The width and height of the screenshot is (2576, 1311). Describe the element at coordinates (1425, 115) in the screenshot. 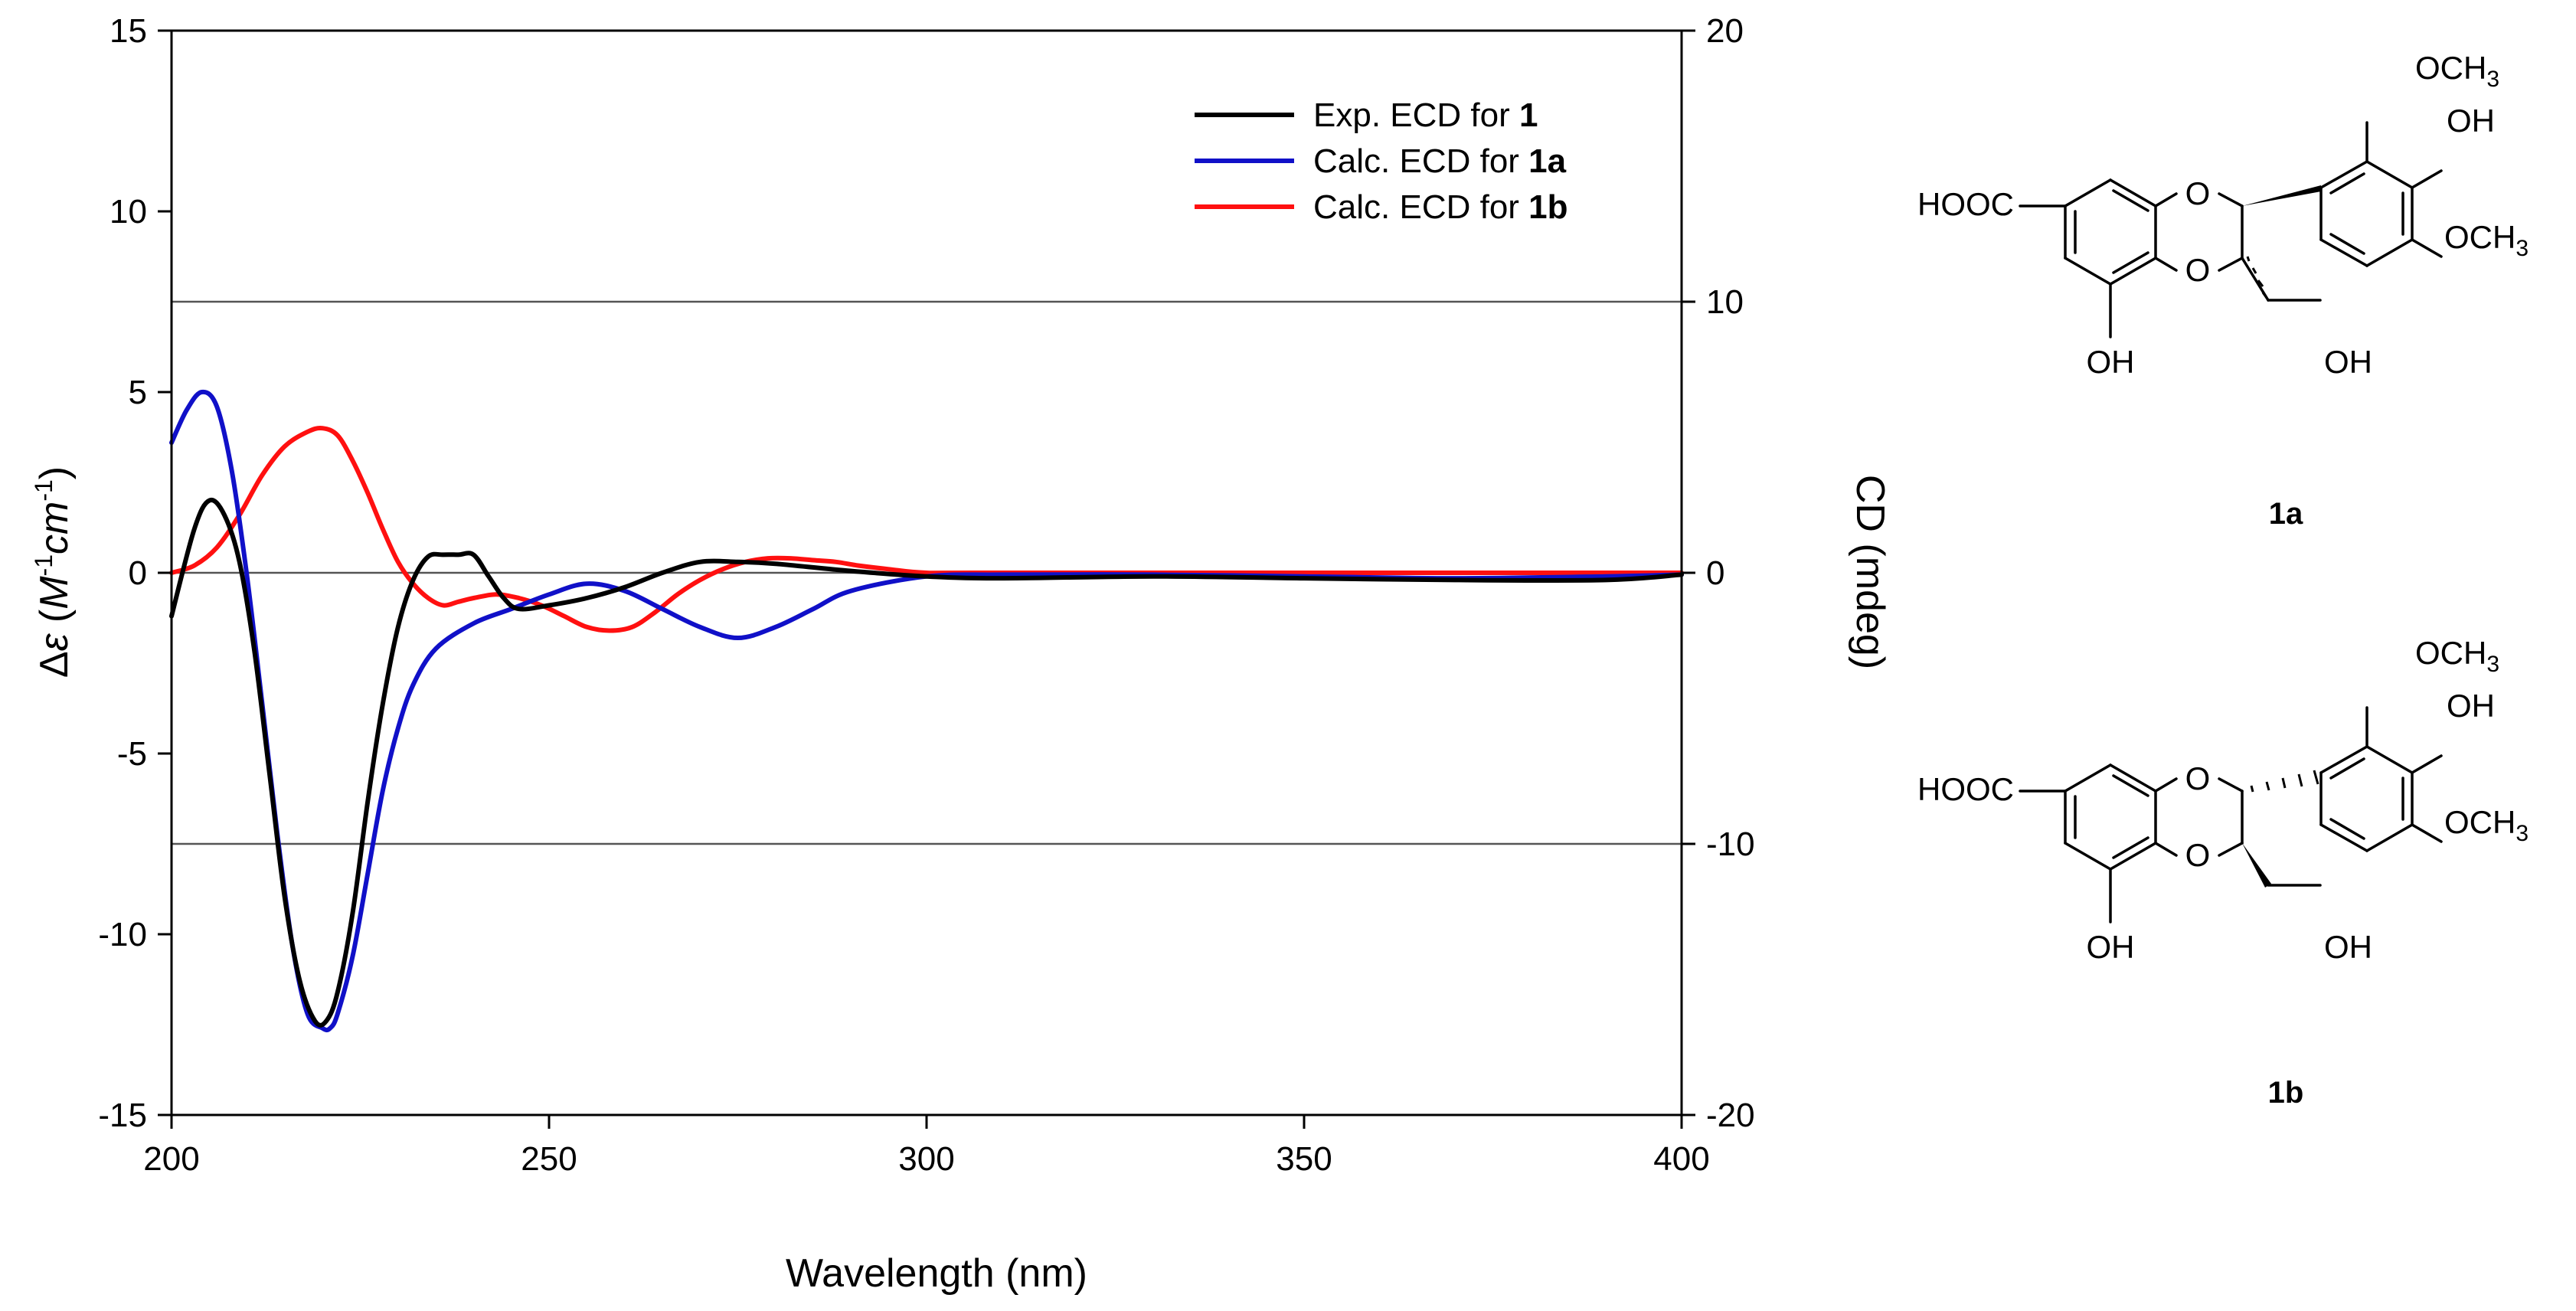

I see `legend-label-0: Exp. ECD for 1` at that location.